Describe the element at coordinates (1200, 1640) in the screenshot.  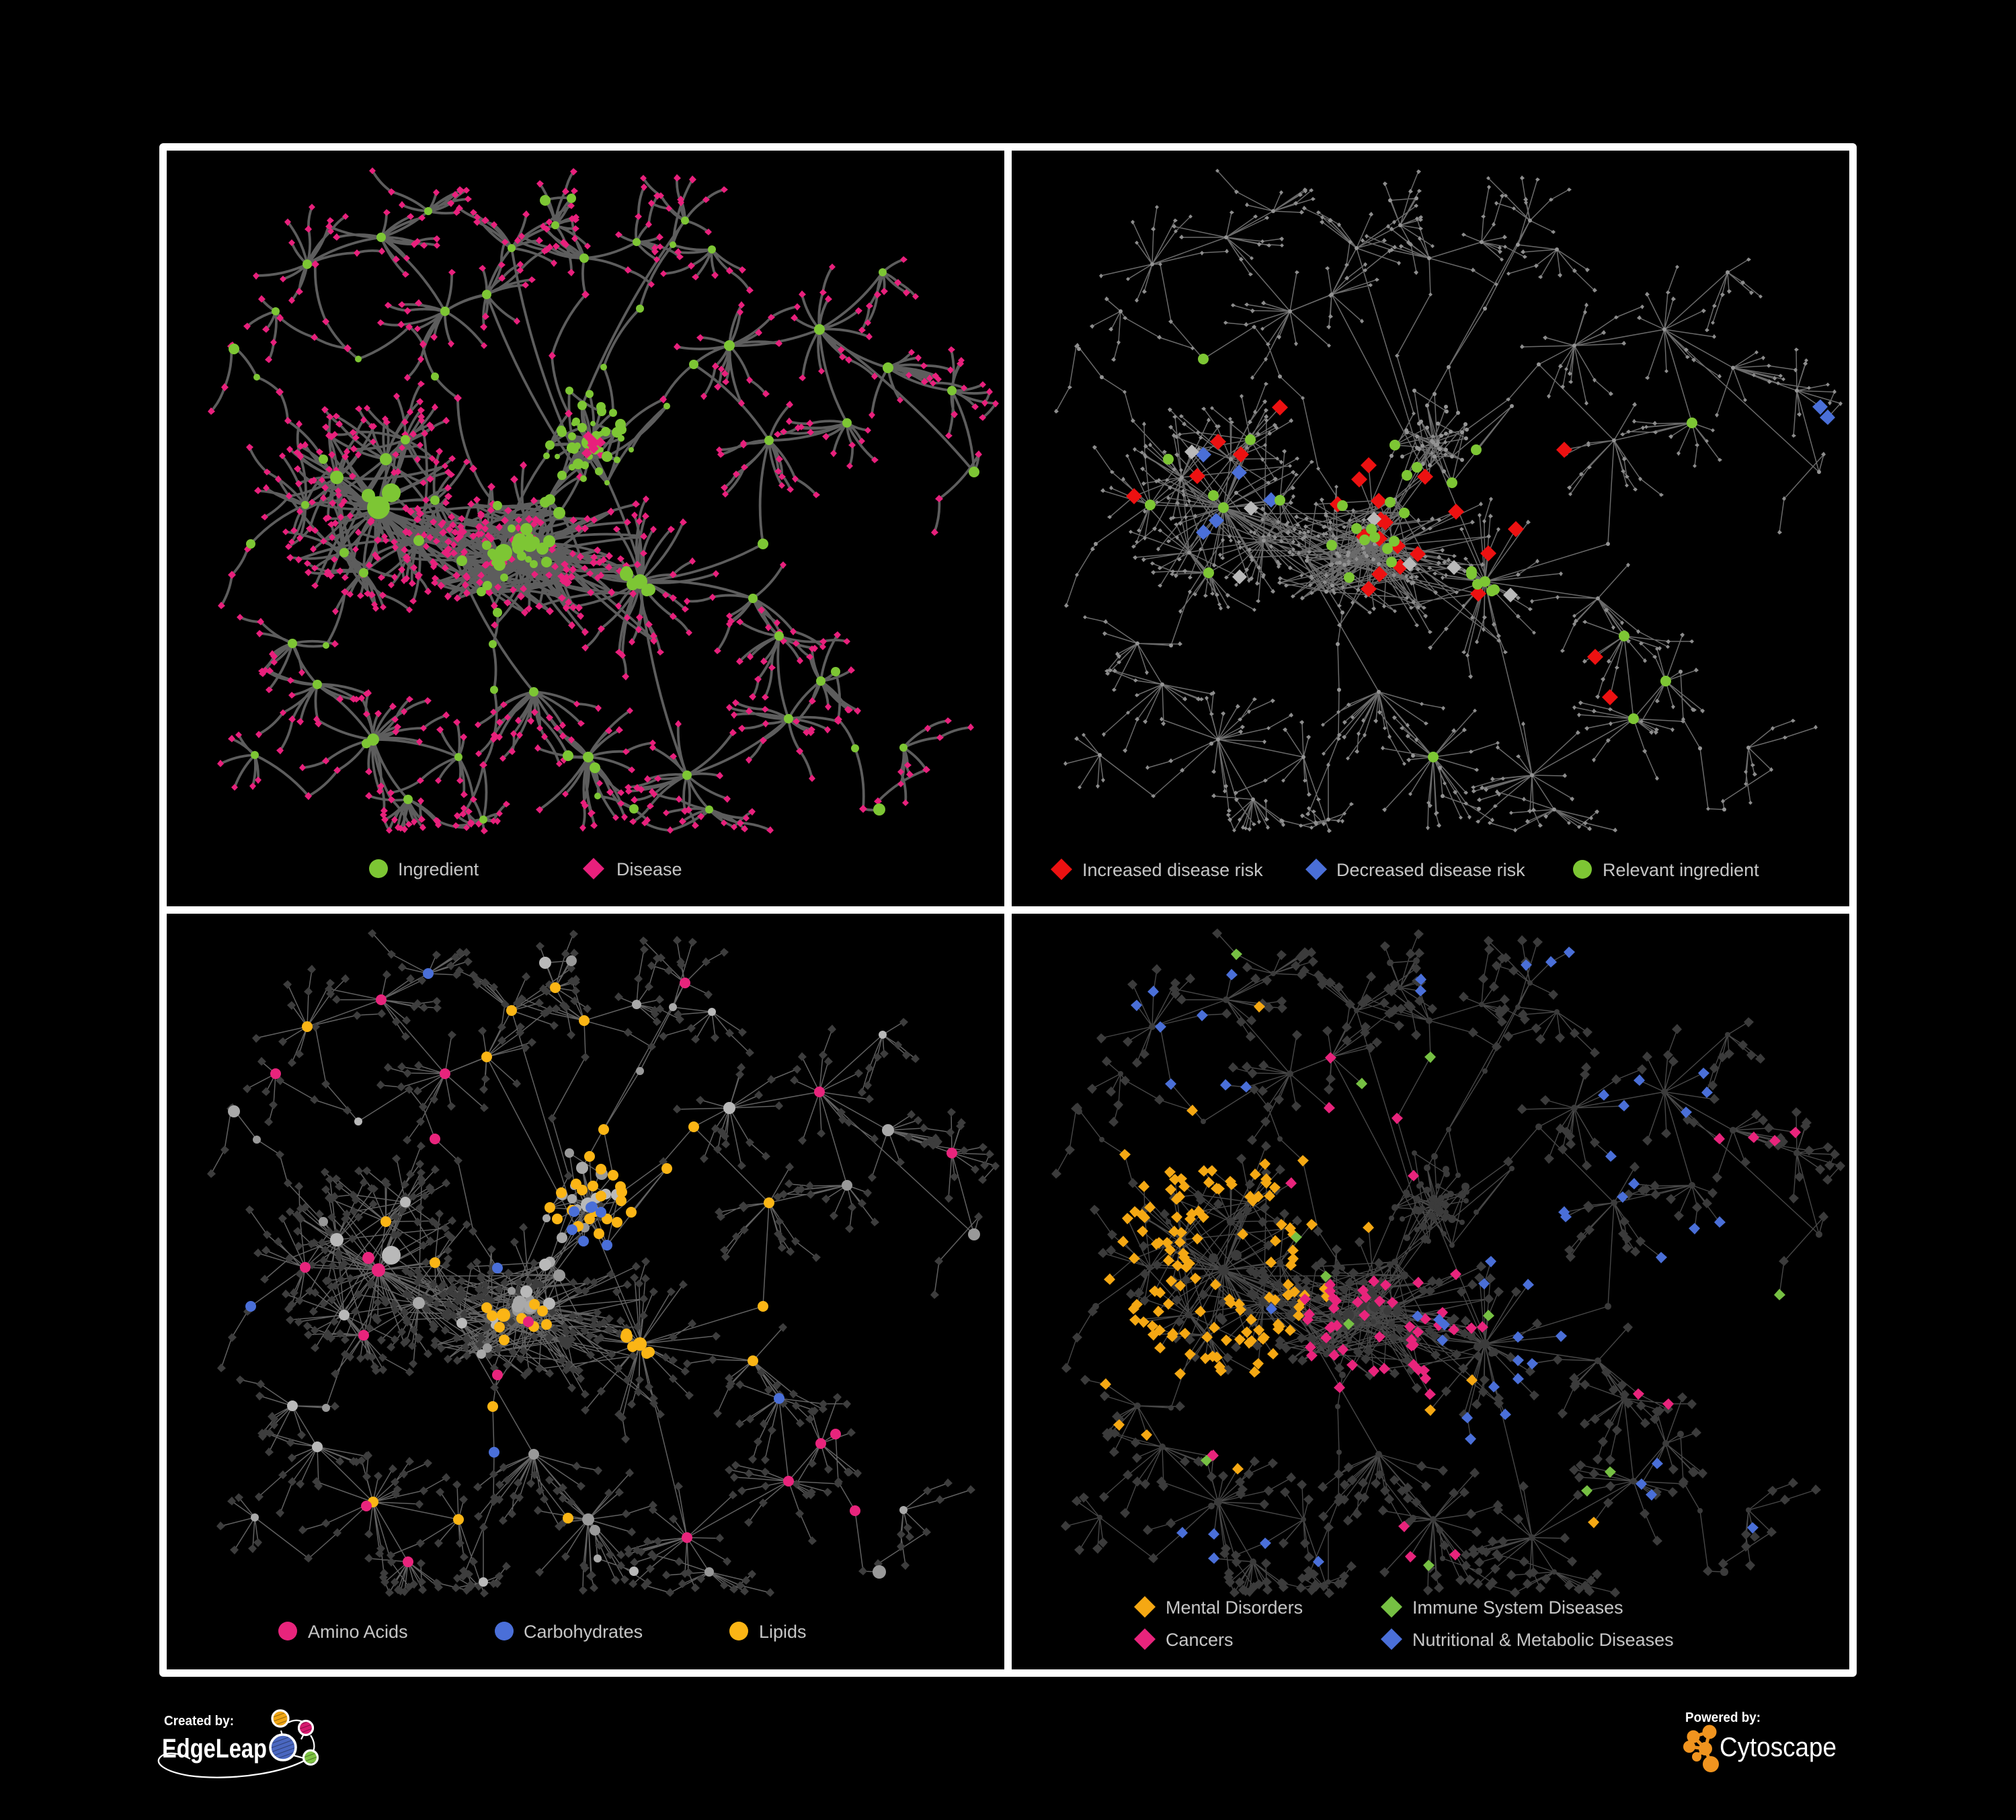
I see `svg-text: Cancers` at that location.